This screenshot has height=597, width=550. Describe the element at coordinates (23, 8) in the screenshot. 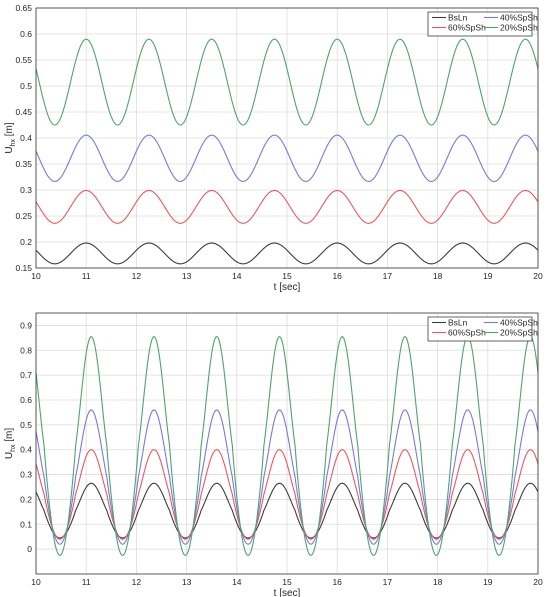

I see `y-tick-label: 0.65` at that location.